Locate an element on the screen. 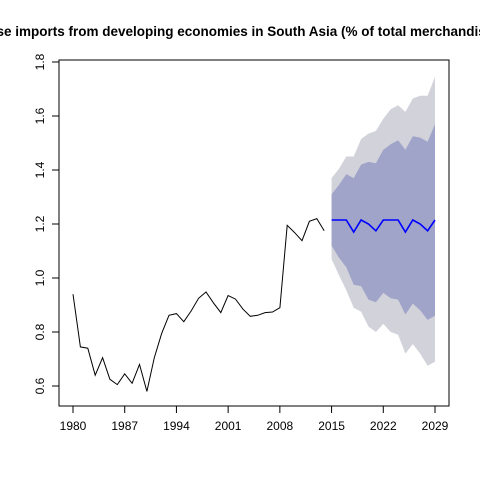  y-tick-label: 1.4 is located at coordinates (40, 169).